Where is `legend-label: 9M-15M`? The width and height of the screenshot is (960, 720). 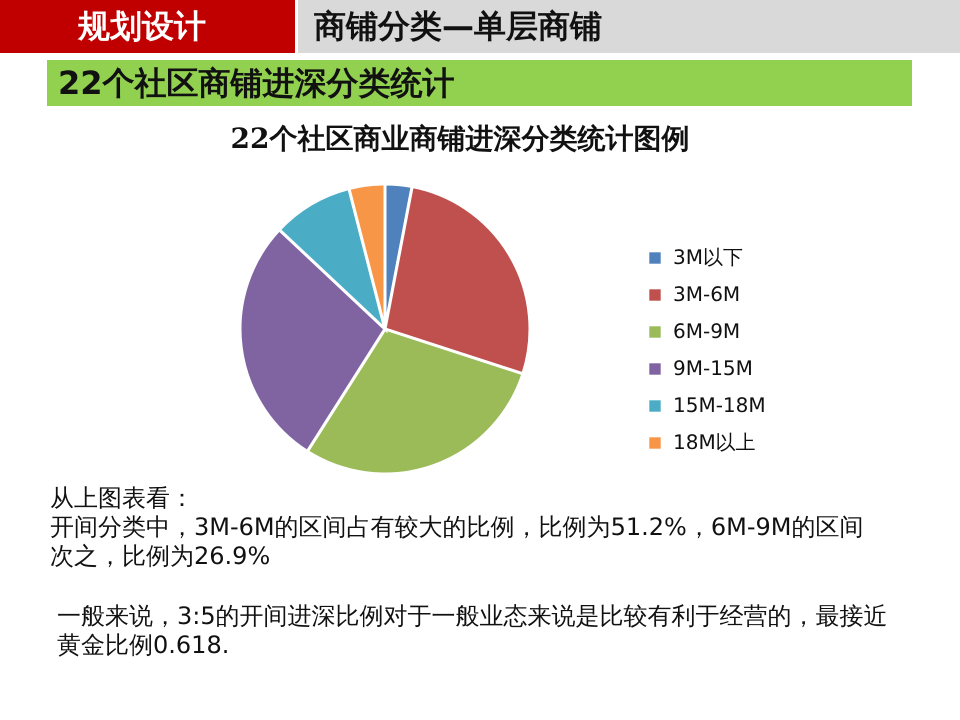
legend-label: 9M-15M is located at coordinates (713, 368).